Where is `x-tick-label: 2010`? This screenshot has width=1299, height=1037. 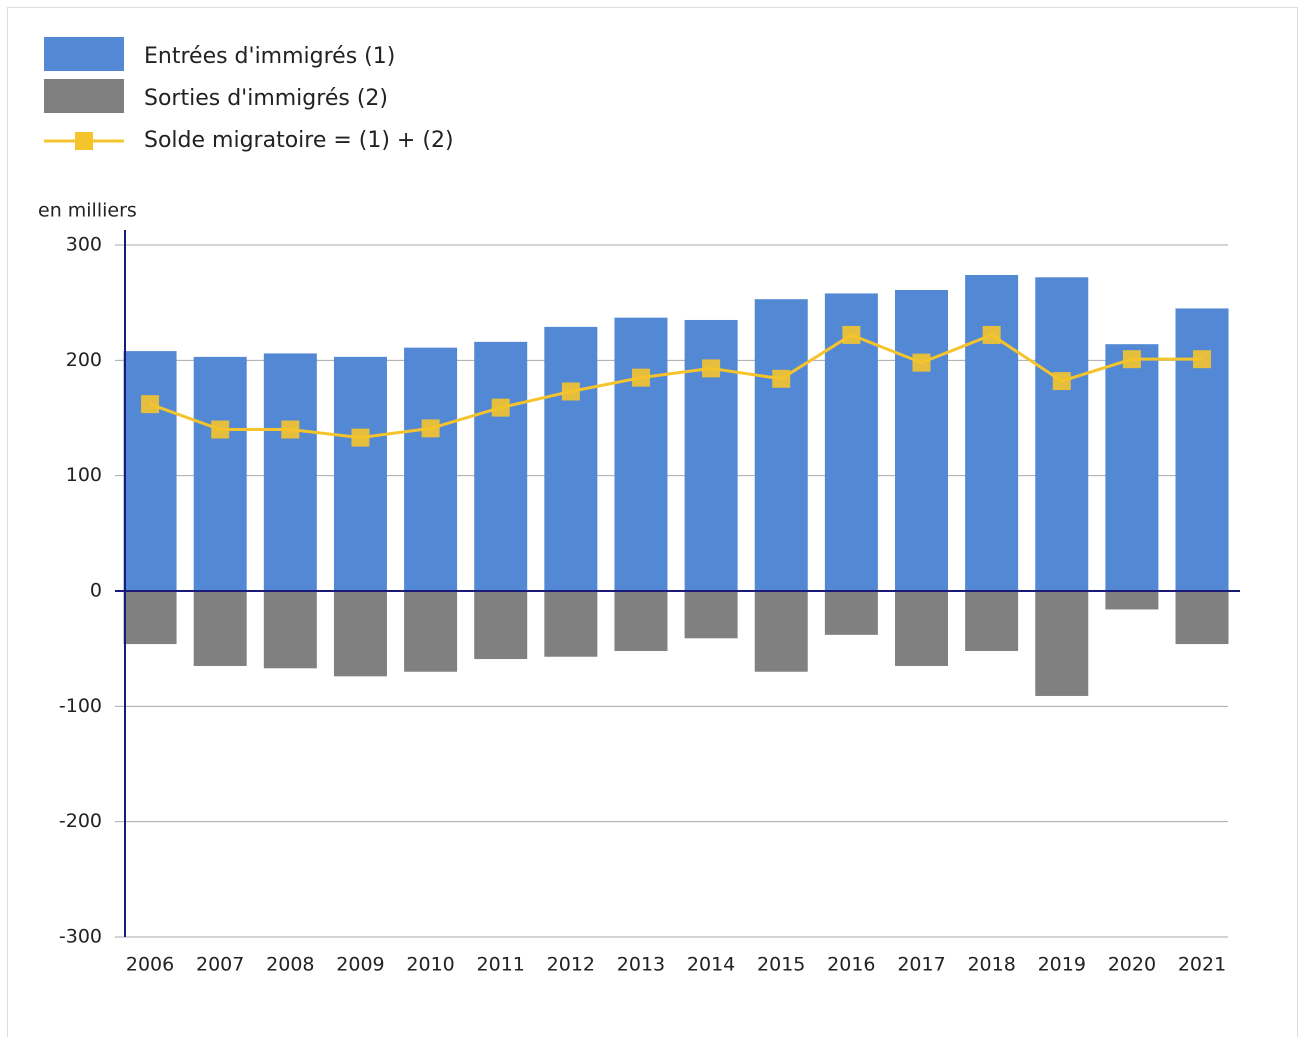
x-tick-label: 2010 is located at coordinates (430, 965).